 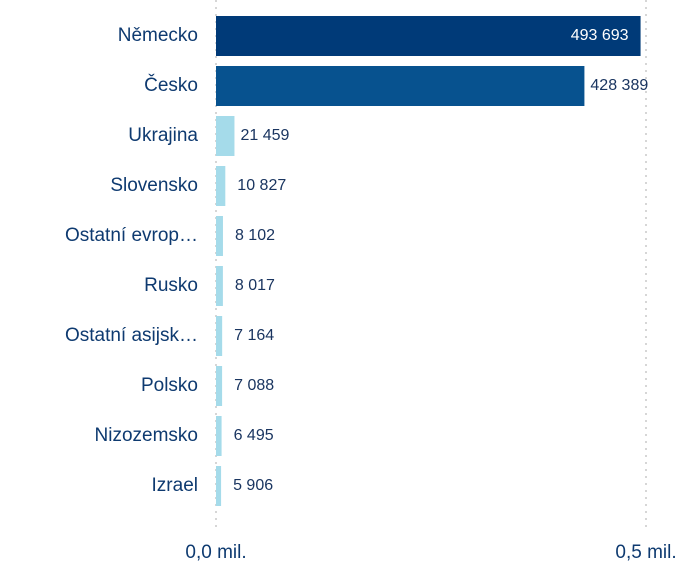 What do you see at coordinates (158, 35) in the screenshot?
I see `category-label: Německo` at bounding box center [158, 35].